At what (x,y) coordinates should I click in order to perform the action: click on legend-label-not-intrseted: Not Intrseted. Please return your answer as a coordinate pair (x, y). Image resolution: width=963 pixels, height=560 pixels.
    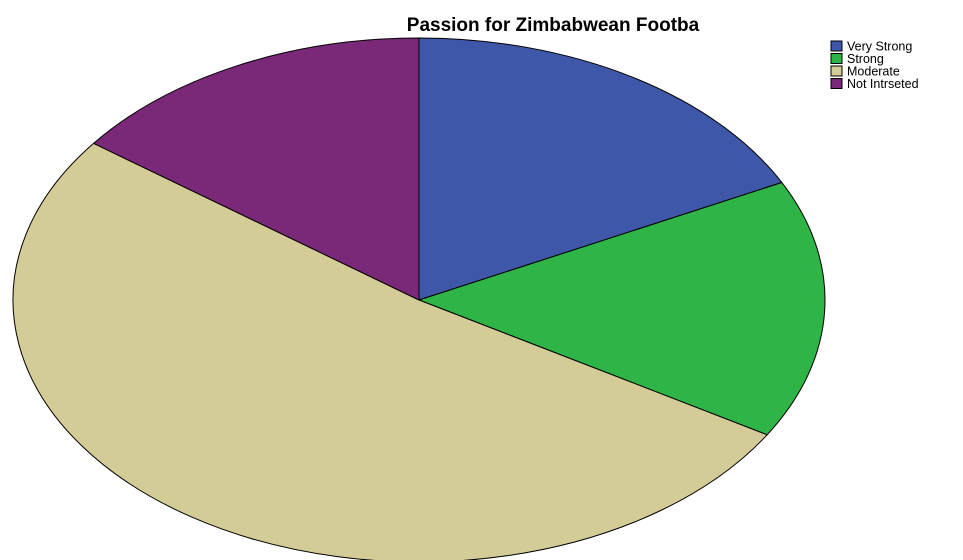
    Looking at the image, I should click on (883, 84).